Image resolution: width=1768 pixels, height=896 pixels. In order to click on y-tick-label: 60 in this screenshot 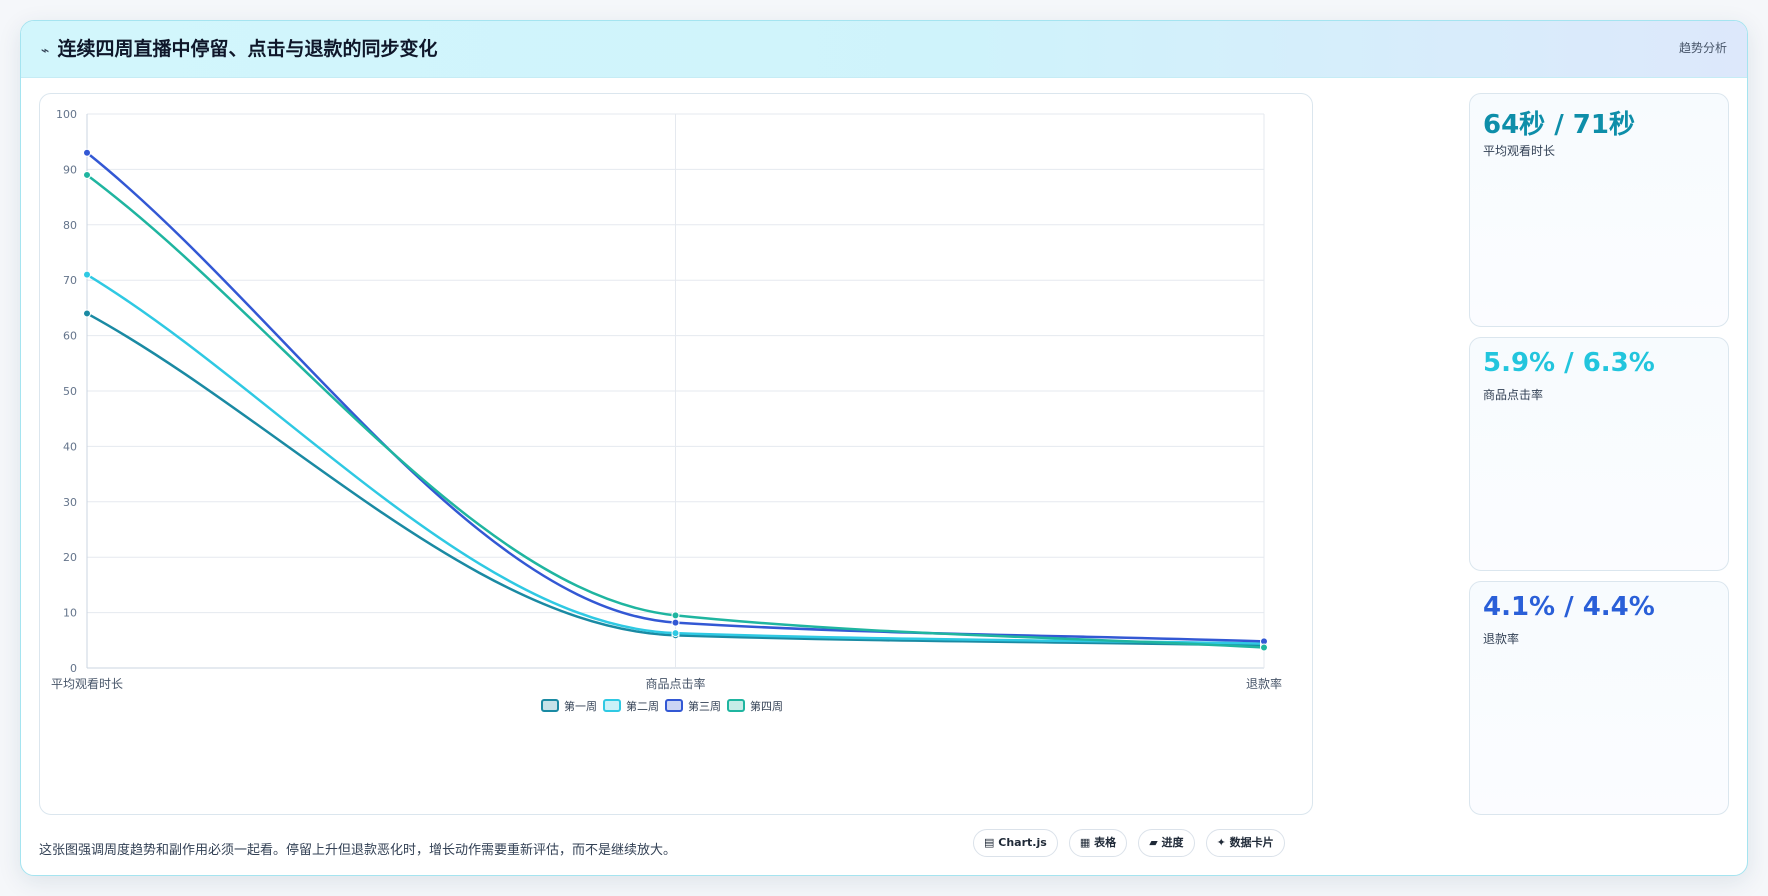, I will do `click(70, 336)`.